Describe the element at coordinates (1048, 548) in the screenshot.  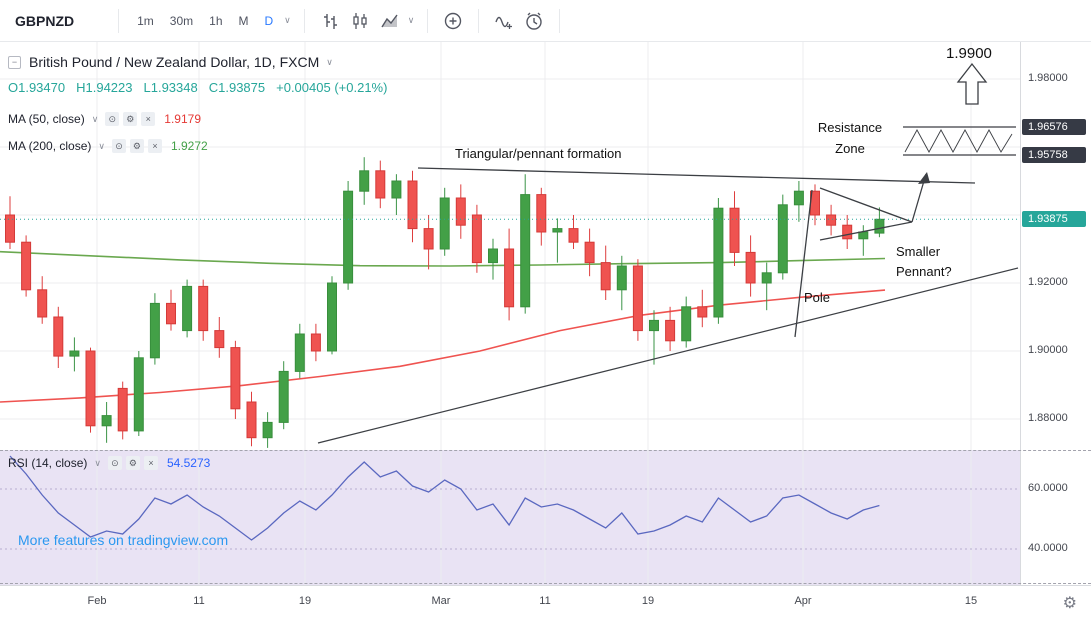
I see `rsi-grid-label: 40.0000` at that location.